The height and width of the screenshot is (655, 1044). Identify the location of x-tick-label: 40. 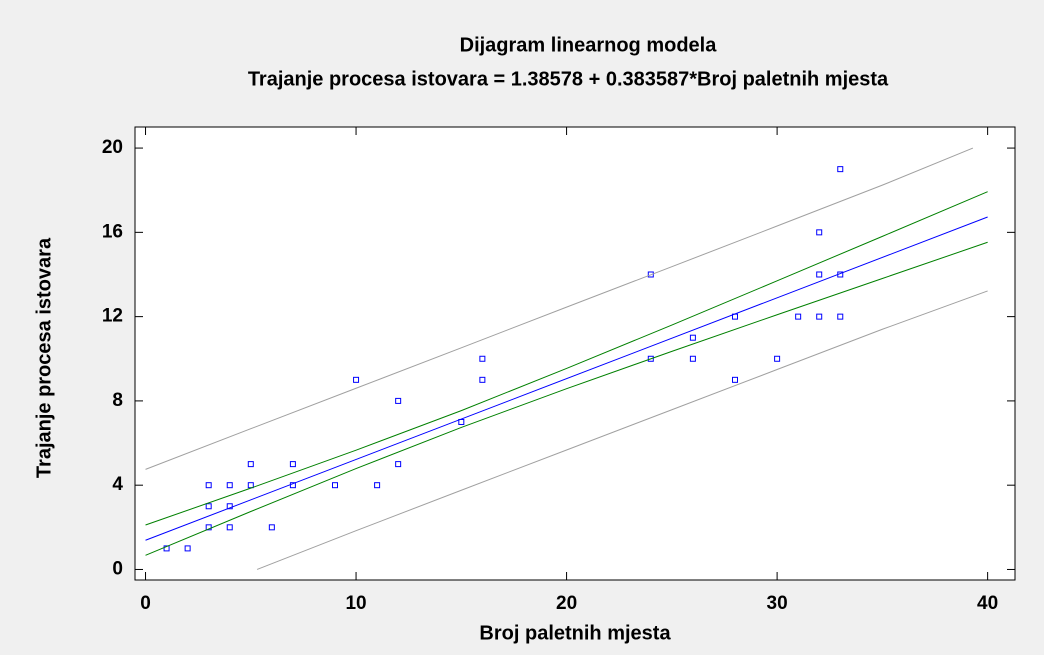
(987, 603).